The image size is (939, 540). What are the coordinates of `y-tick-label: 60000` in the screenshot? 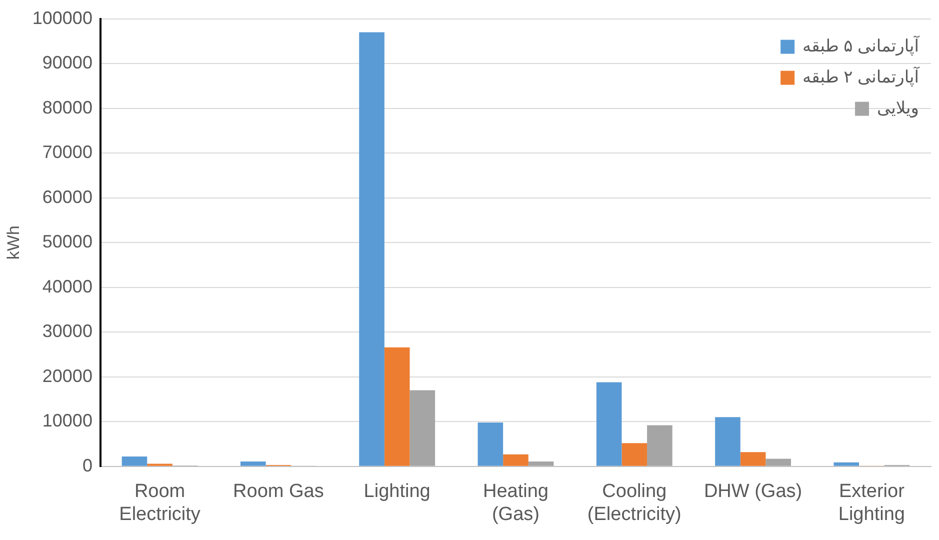 It's located at (67, 196).